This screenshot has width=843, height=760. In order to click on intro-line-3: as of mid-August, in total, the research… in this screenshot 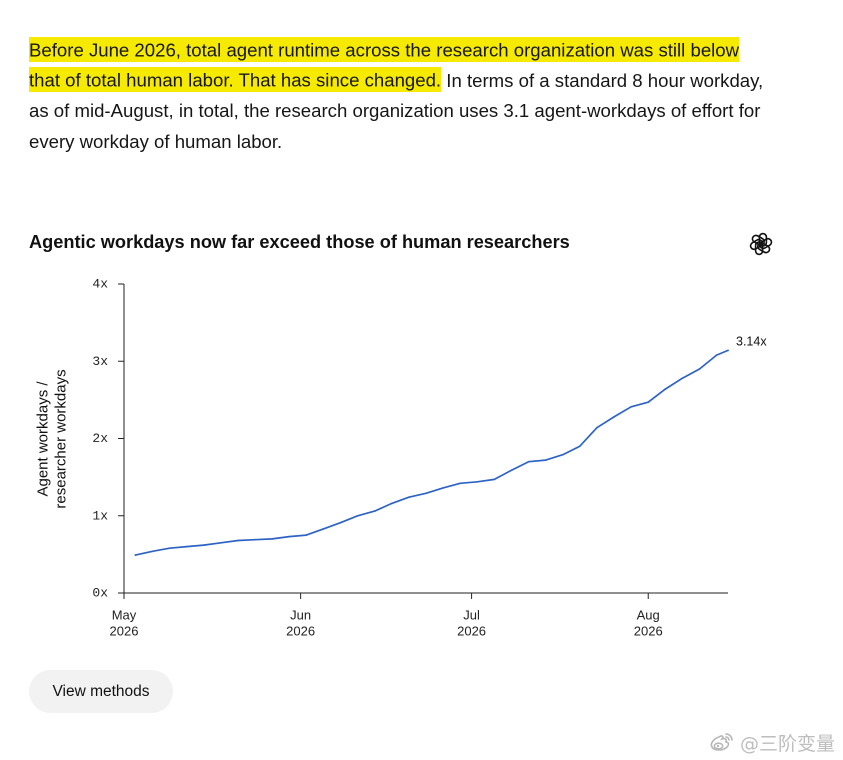, I will do `click(395, 110)`.